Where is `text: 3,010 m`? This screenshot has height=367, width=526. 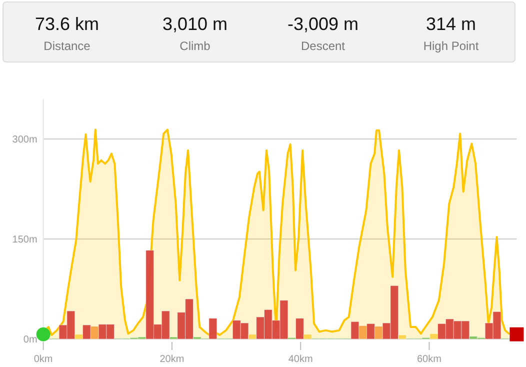
text: 3,010 m is located at coordinates (195, 24).